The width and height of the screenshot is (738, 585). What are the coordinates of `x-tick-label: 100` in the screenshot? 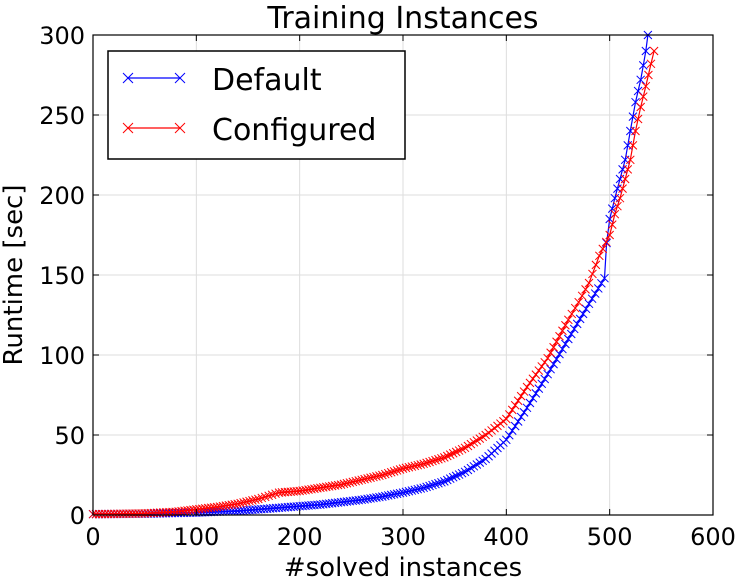 It's located at (196, 537).